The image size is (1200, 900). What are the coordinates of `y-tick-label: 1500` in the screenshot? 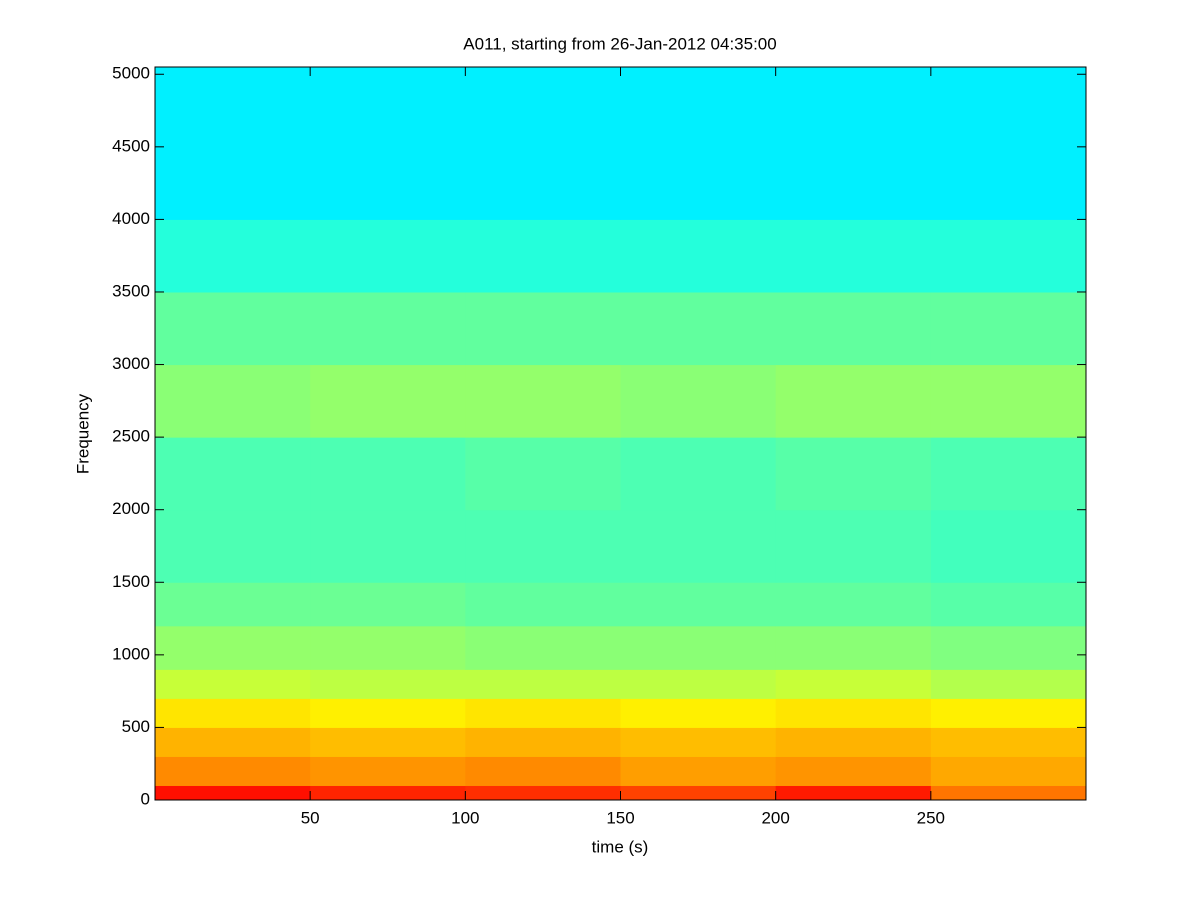 It's located at (131, 581).